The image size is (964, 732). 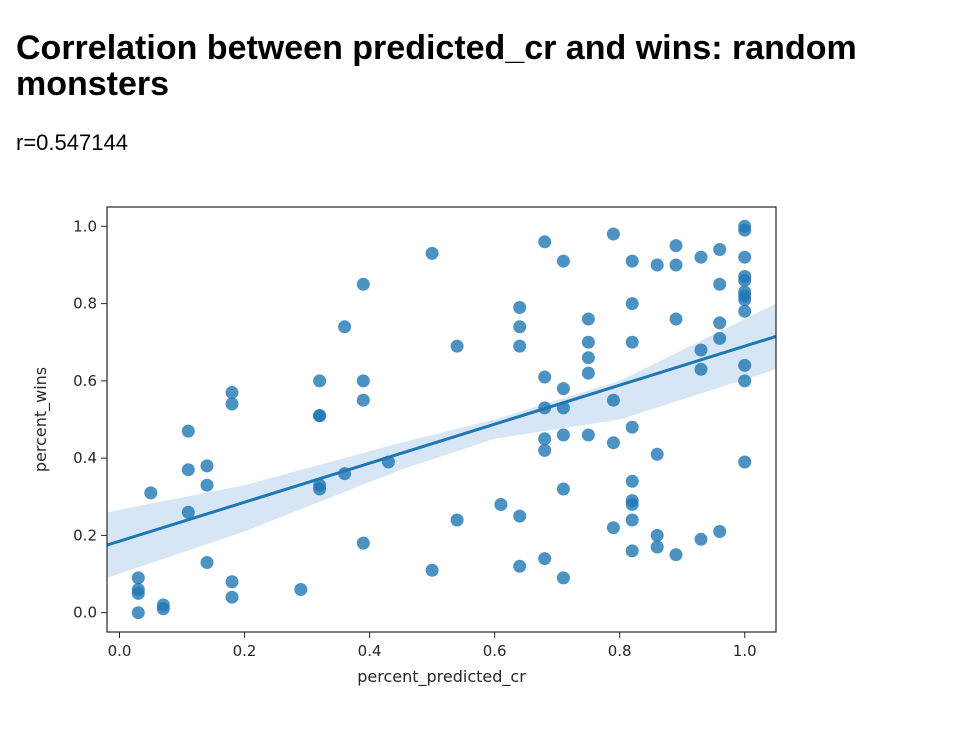 What do you see at coordinates (85, 613) in the screenshot?
I see `y-tick-label: 0.0` at bounding box center [85, 613].